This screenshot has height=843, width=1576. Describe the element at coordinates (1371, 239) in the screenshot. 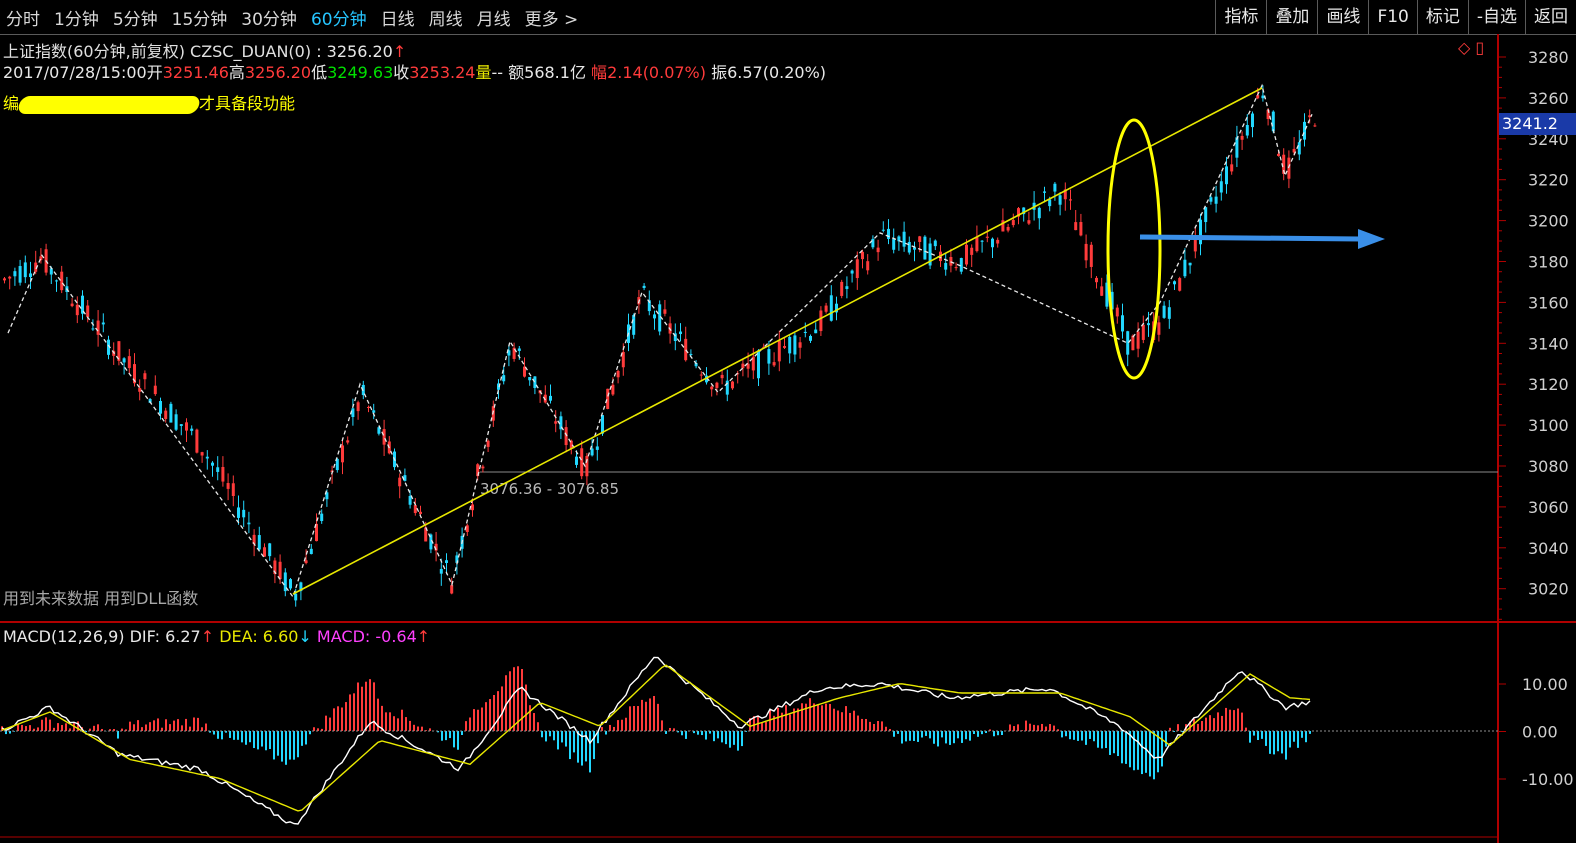

I see `arrow-right-icon` at that location.